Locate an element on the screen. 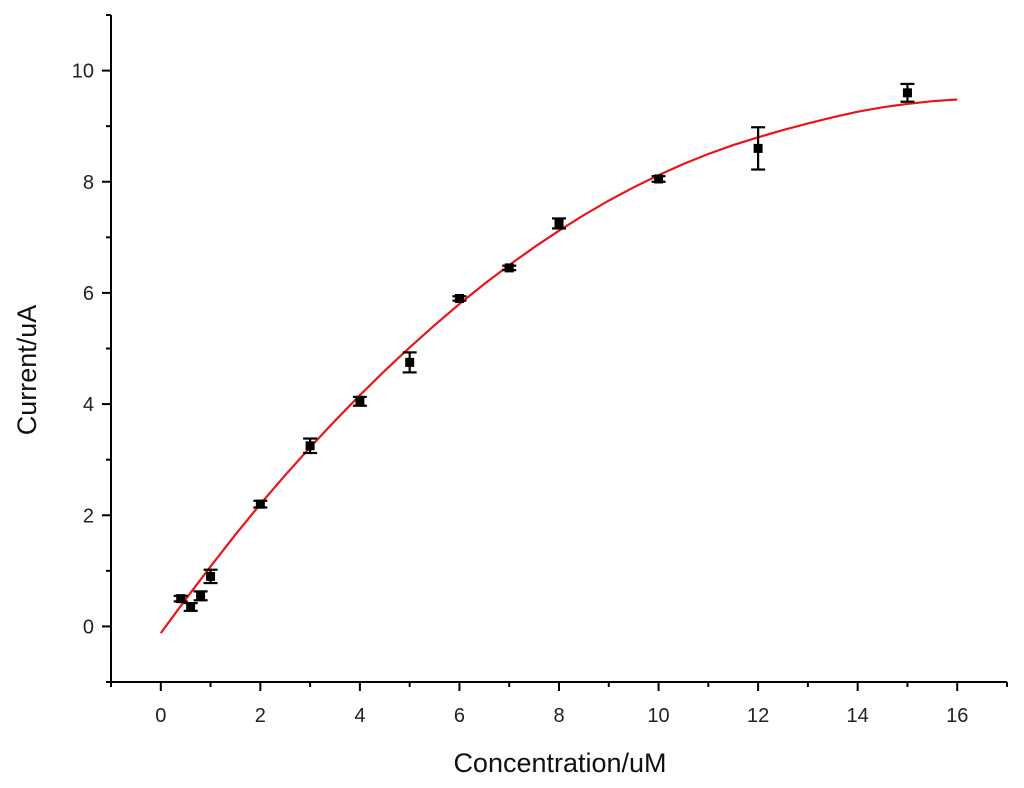 This screenshot has height=788, width=1024. x-tick-label: 4 is located at coordinates (359, 716).